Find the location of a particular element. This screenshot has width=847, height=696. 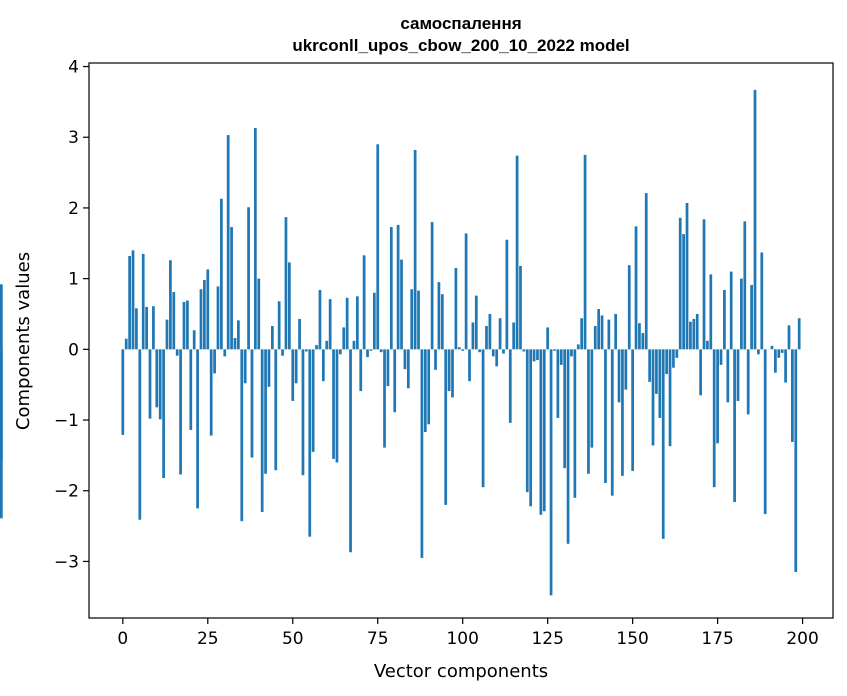

y-axis-ticks: −3 −2 −1 0 1 2 3 4 is located at coordinates (71, 315).